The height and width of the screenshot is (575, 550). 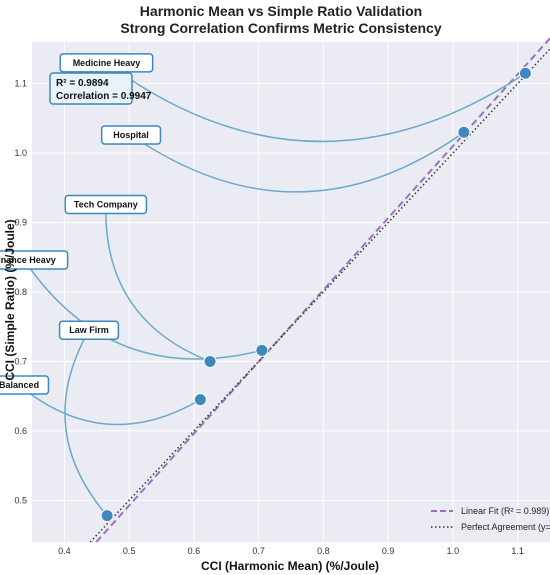 What do you see at coordinates (20, 153) in the screenshot?
I see `y-tick-label: 1.0` at bounding box center [20, 153].